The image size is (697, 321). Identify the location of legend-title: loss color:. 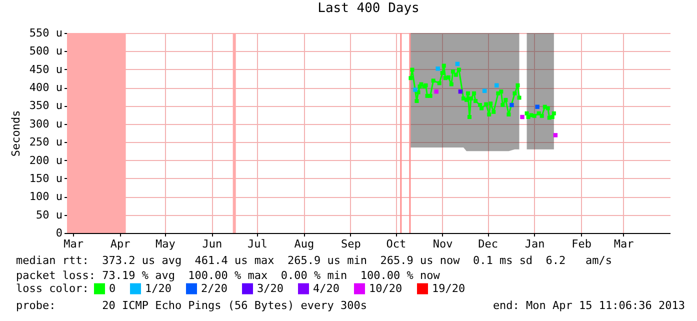
(52, 288).